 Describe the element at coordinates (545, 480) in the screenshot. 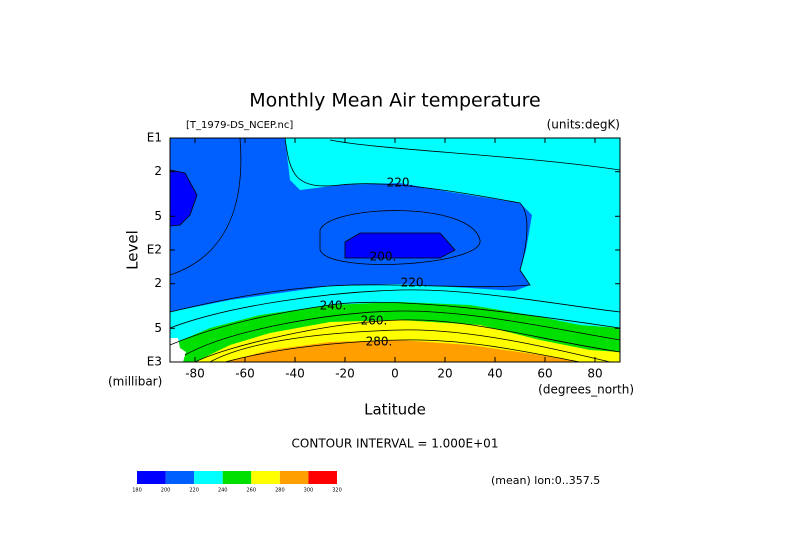

I see `note: (mean) lon:0..357.5` at that location.